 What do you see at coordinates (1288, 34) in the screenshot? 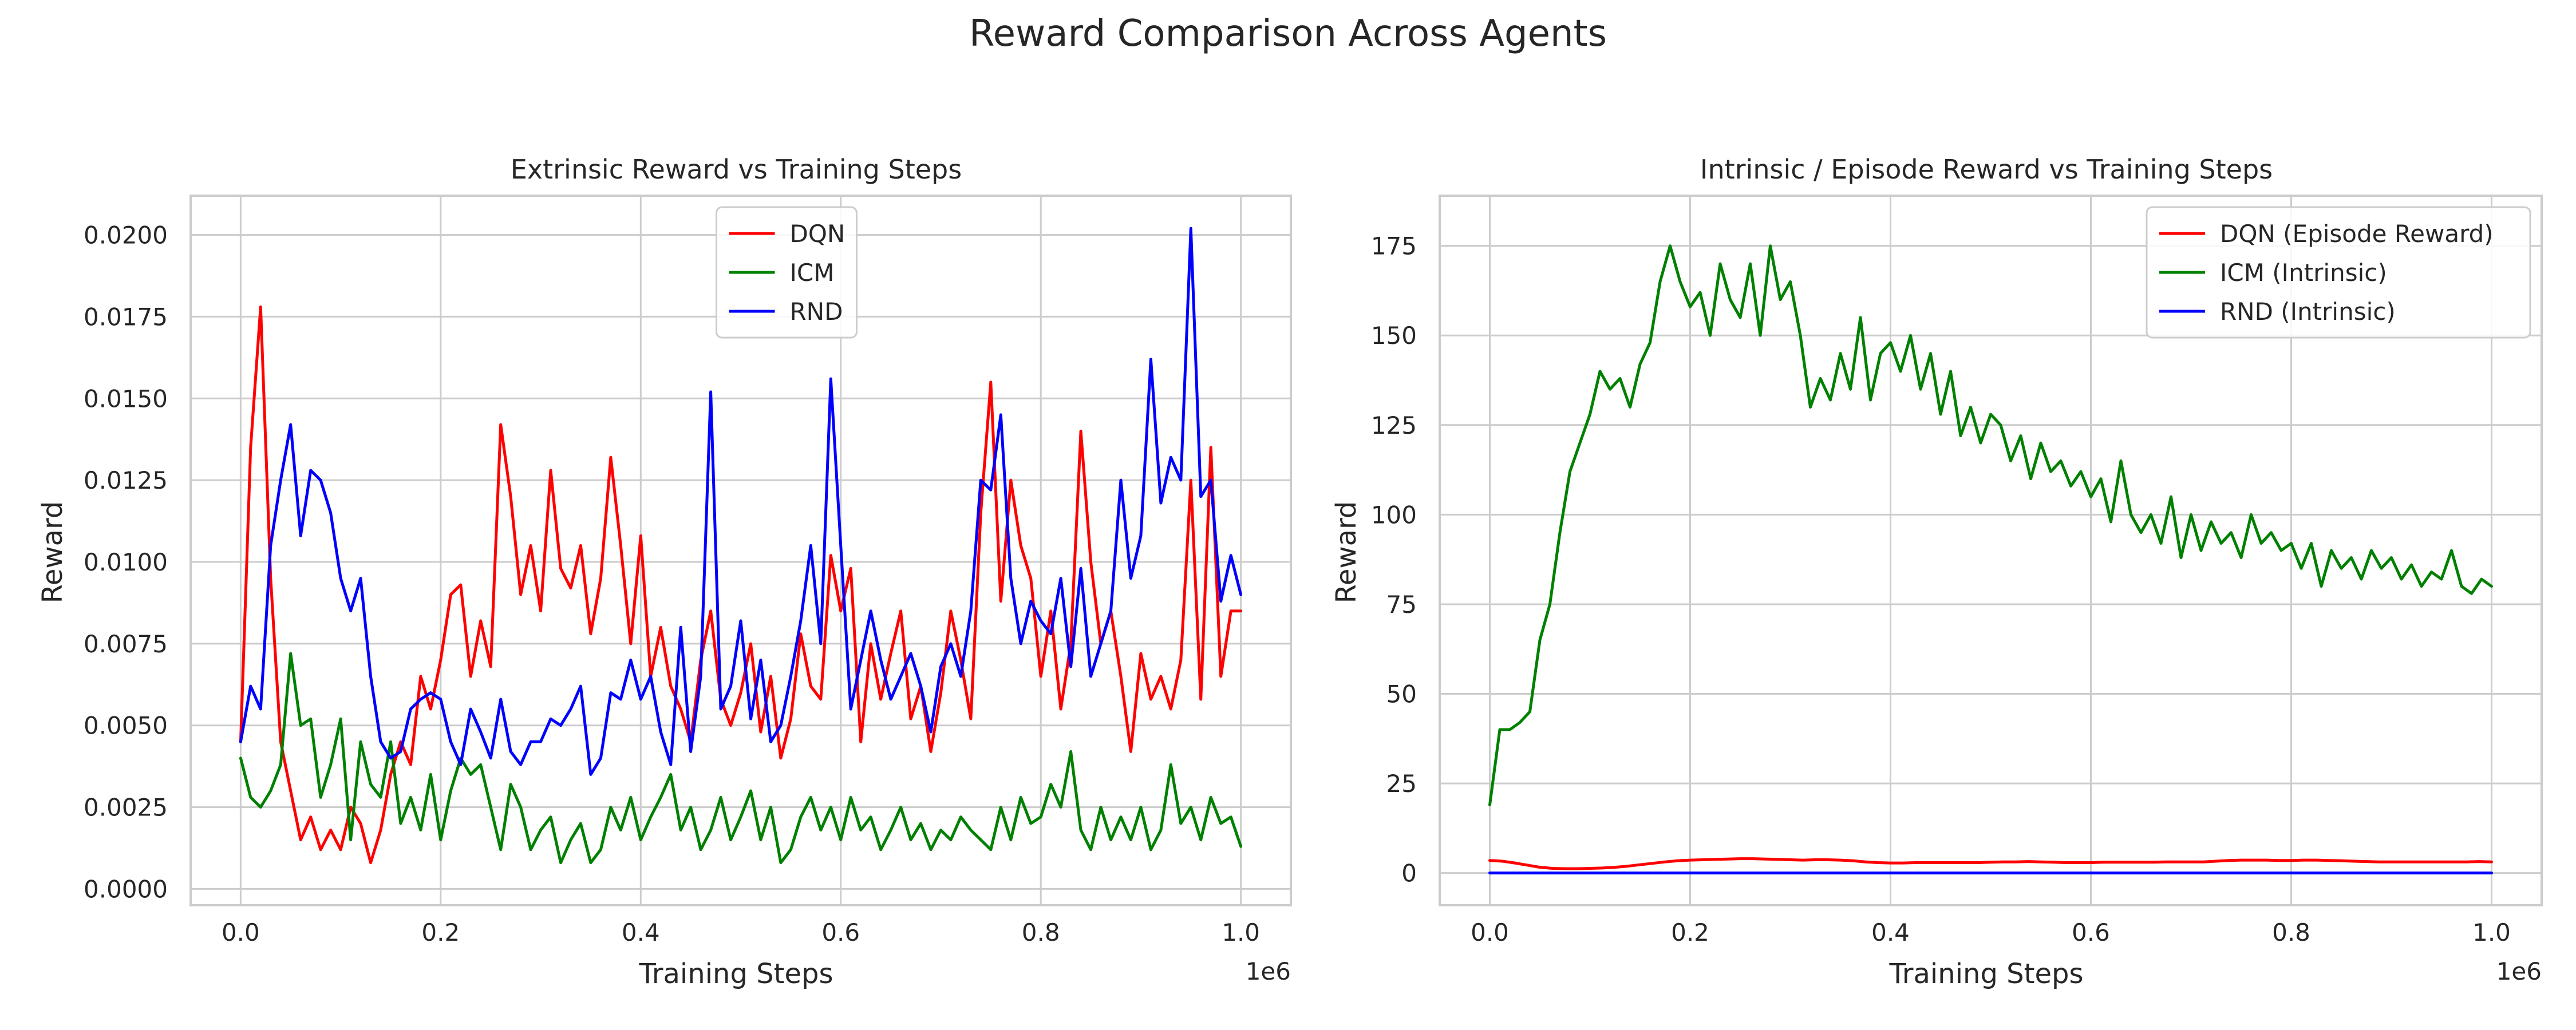
I see `figure-suptitle: Reward Comparison Across Agents` at bounding box center [1288, 34].